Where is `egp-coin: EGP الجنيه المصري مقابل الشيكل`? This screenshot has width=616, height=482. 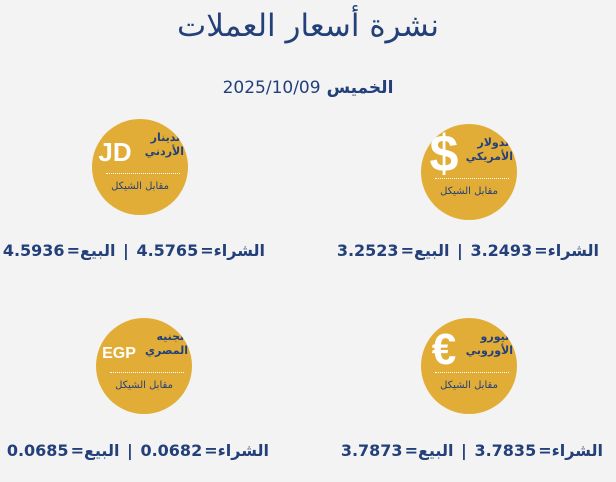
egp-coin: EGP الجنيه المصري مقابل الشيكل is located at coordinates (144, 366).